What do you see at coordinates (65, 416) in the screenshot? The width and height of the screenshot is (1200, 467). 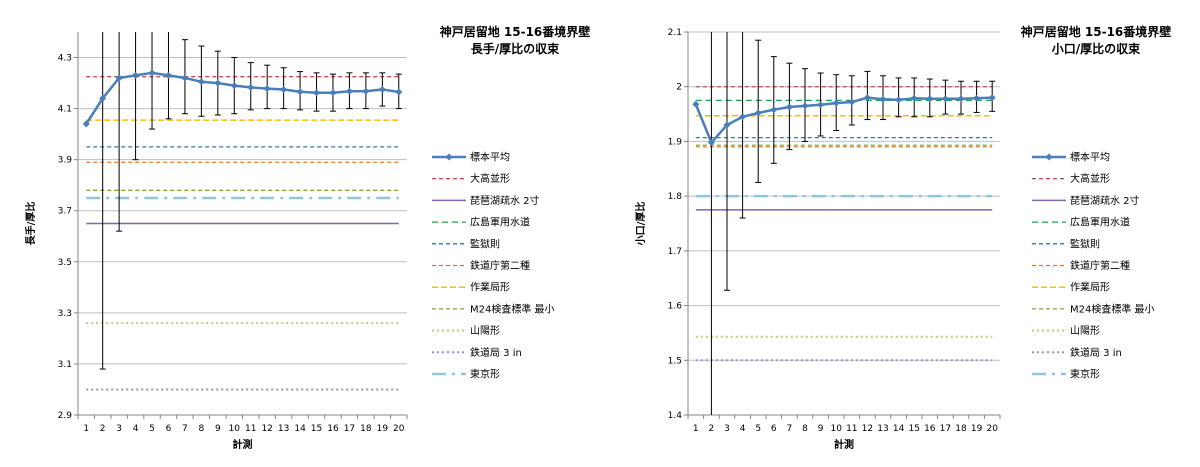 I see `y-tick-label: 2.9` at bounding box center [65, 416].